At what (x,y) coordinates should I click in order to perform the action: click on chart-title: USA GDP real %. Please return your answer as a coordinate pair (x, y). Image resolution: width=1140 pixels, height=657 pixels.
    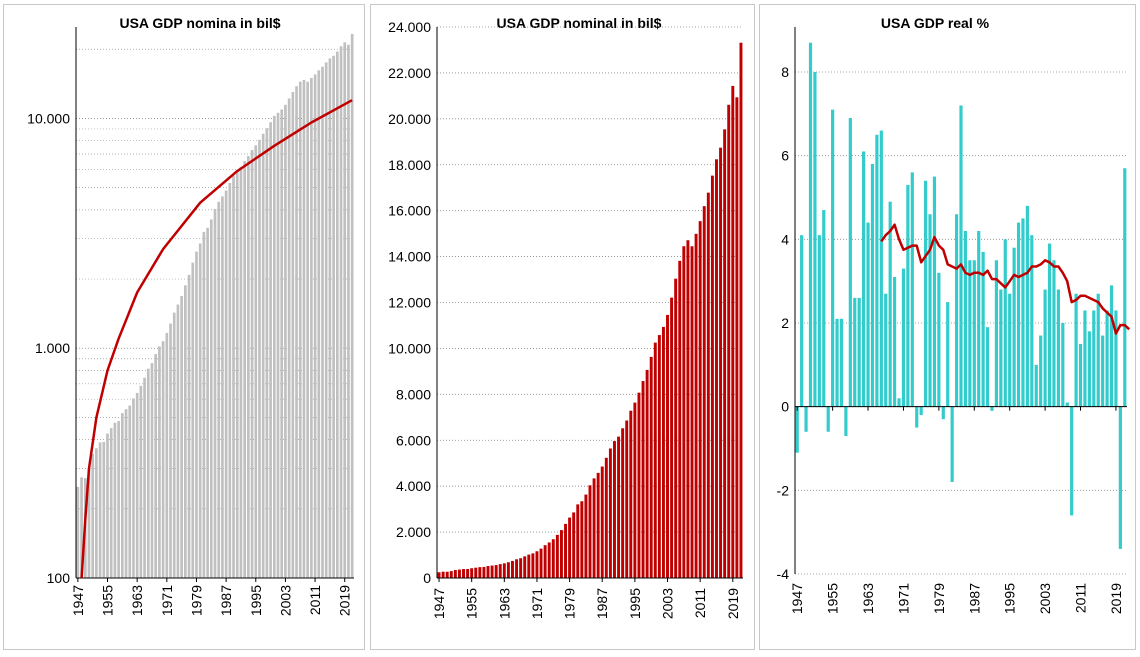
    Looking at the image, I should click on (935, 23).